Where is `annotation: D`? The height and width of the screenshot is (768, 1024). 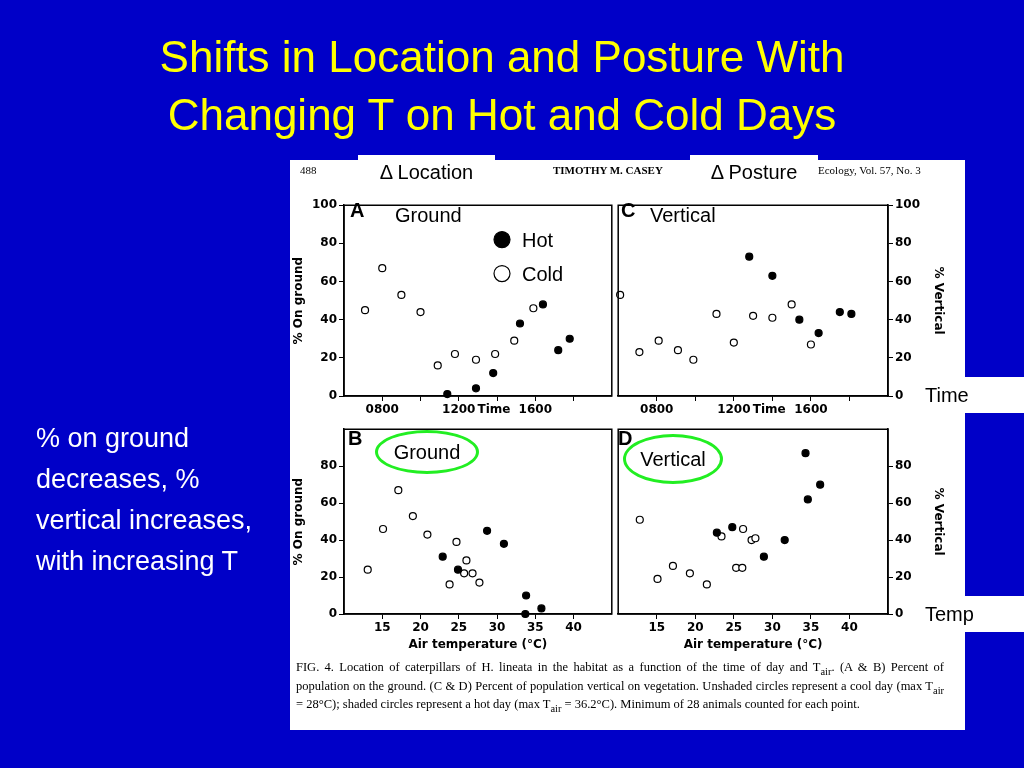
annotation: D is located at coordinates (625, 438).